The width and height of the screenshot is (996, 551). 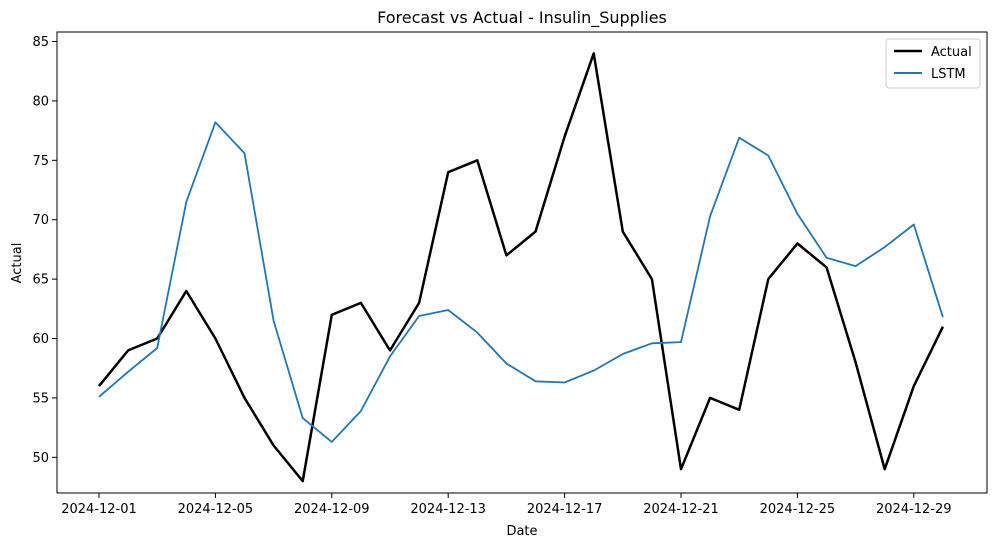 I want to click on x-tick-label: 2024-12-09, so click(x=332, y=509).